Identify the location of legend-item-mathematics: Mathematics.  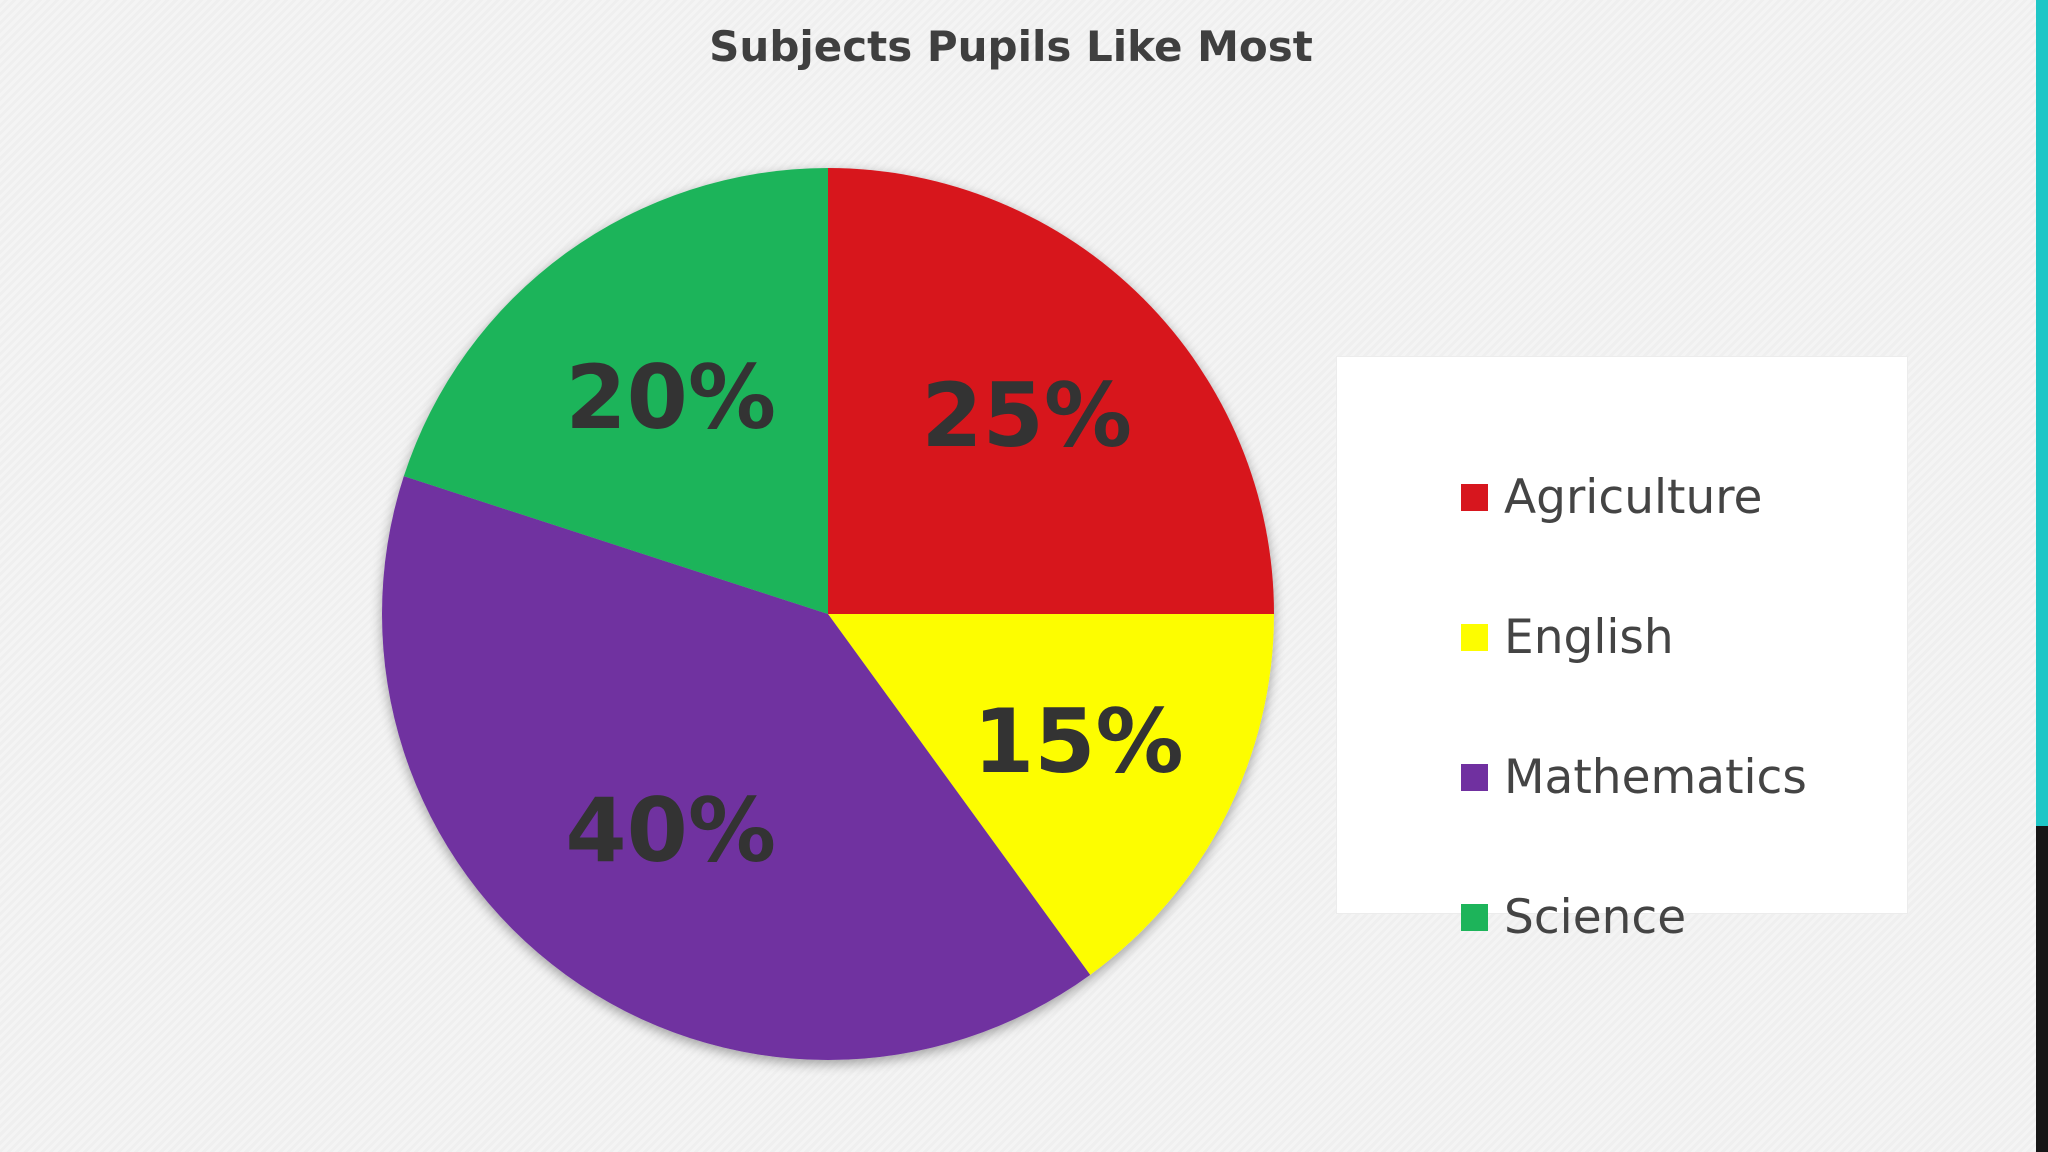
(1634, 777).